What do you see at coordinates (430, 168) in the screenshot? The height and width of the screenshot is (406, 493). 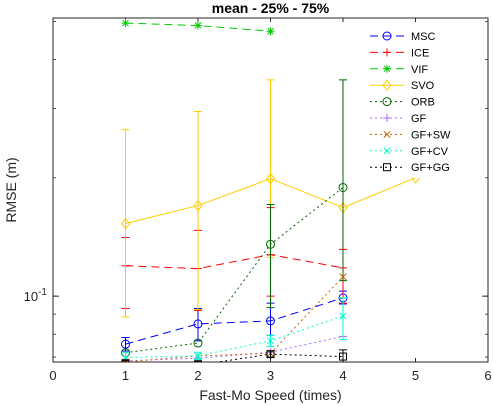 I see `legend-label: GF+GG` at bounding box center [430, 168].